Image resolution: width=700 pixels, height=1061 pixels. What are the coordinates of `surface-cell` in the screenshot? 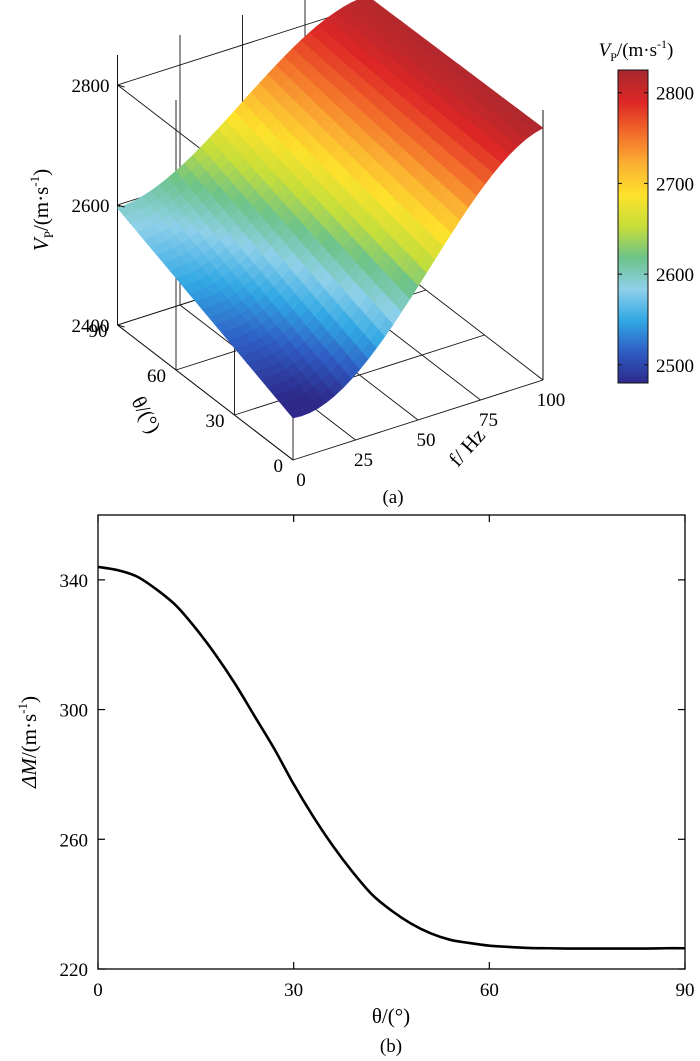 It's located at (124, 210).